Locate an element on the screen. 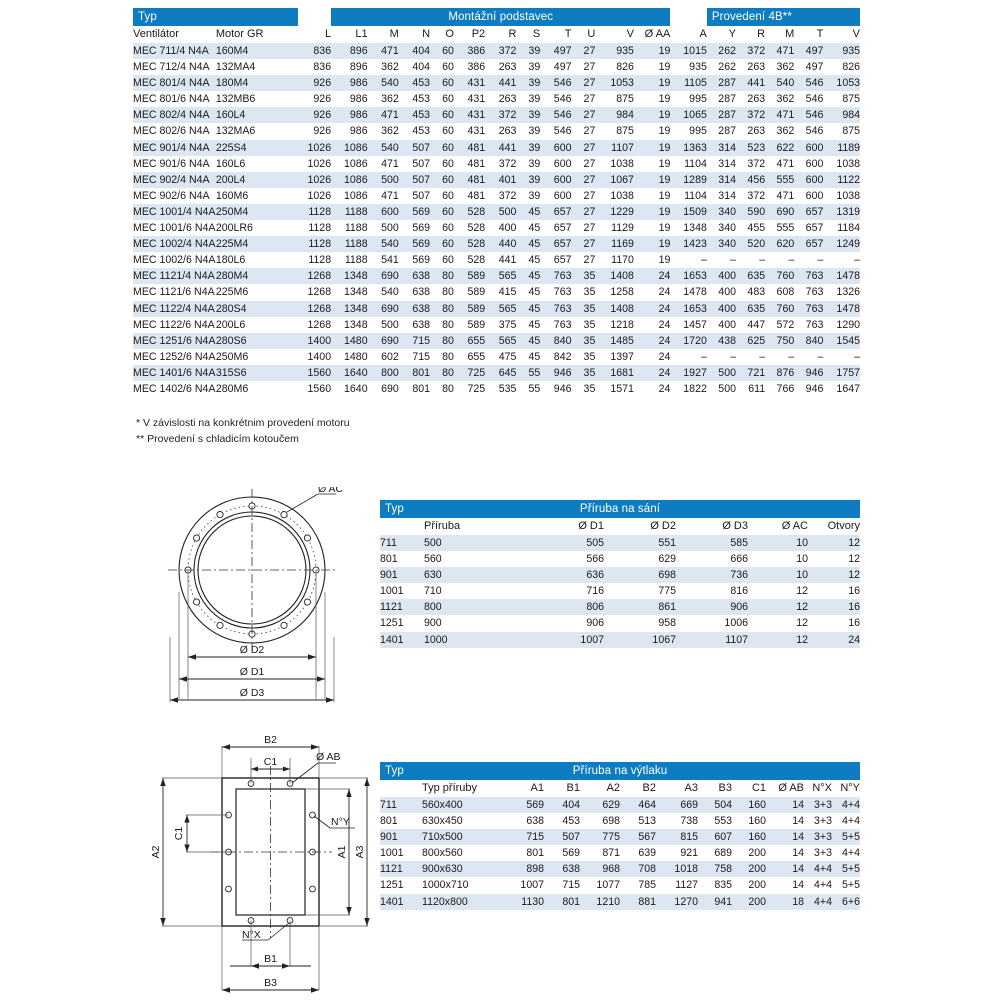 This screenshot has height=1000, width=1000. discharge-table-cell: 14 is located at coordinates (785, 869).